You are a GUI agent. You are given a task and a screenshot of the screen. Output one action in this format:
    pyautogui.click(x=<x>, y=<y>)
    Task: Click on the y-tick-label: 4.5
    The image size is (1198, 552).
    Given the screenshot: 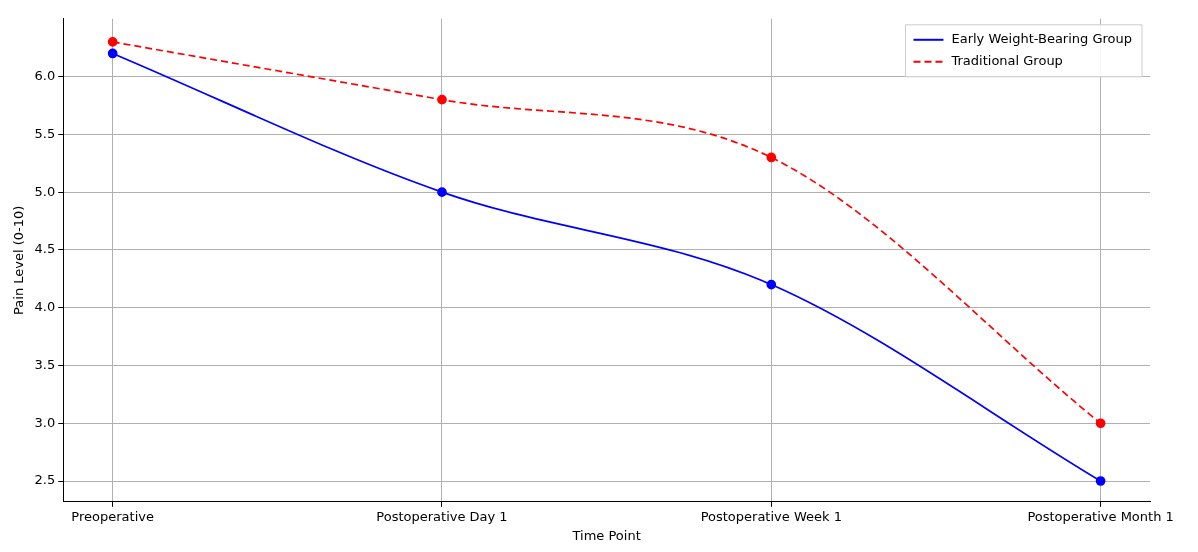 What is the action you would take?
    pyautogui.click(x=45, y=249)
    